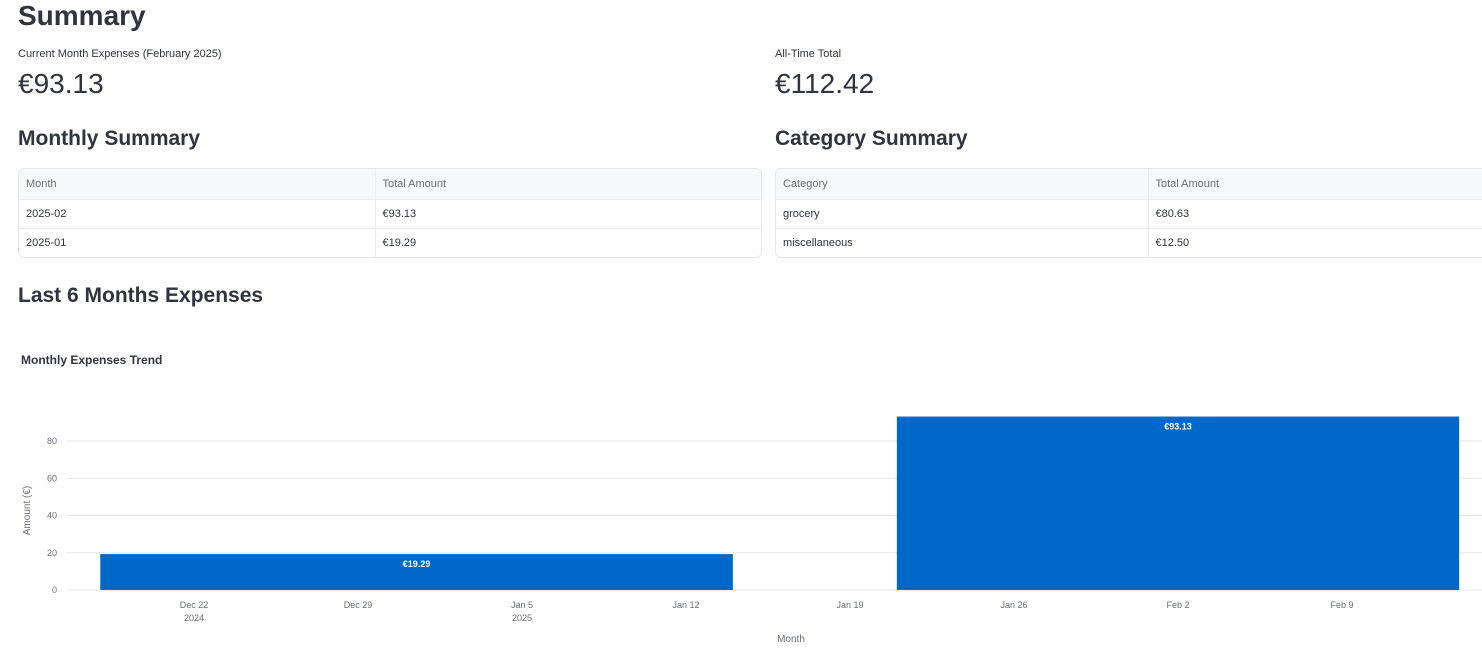  Describe the element at coordinates (109, 138) in the screenshot. I see `monthly-summary-title: Monthly Summary` at that location.